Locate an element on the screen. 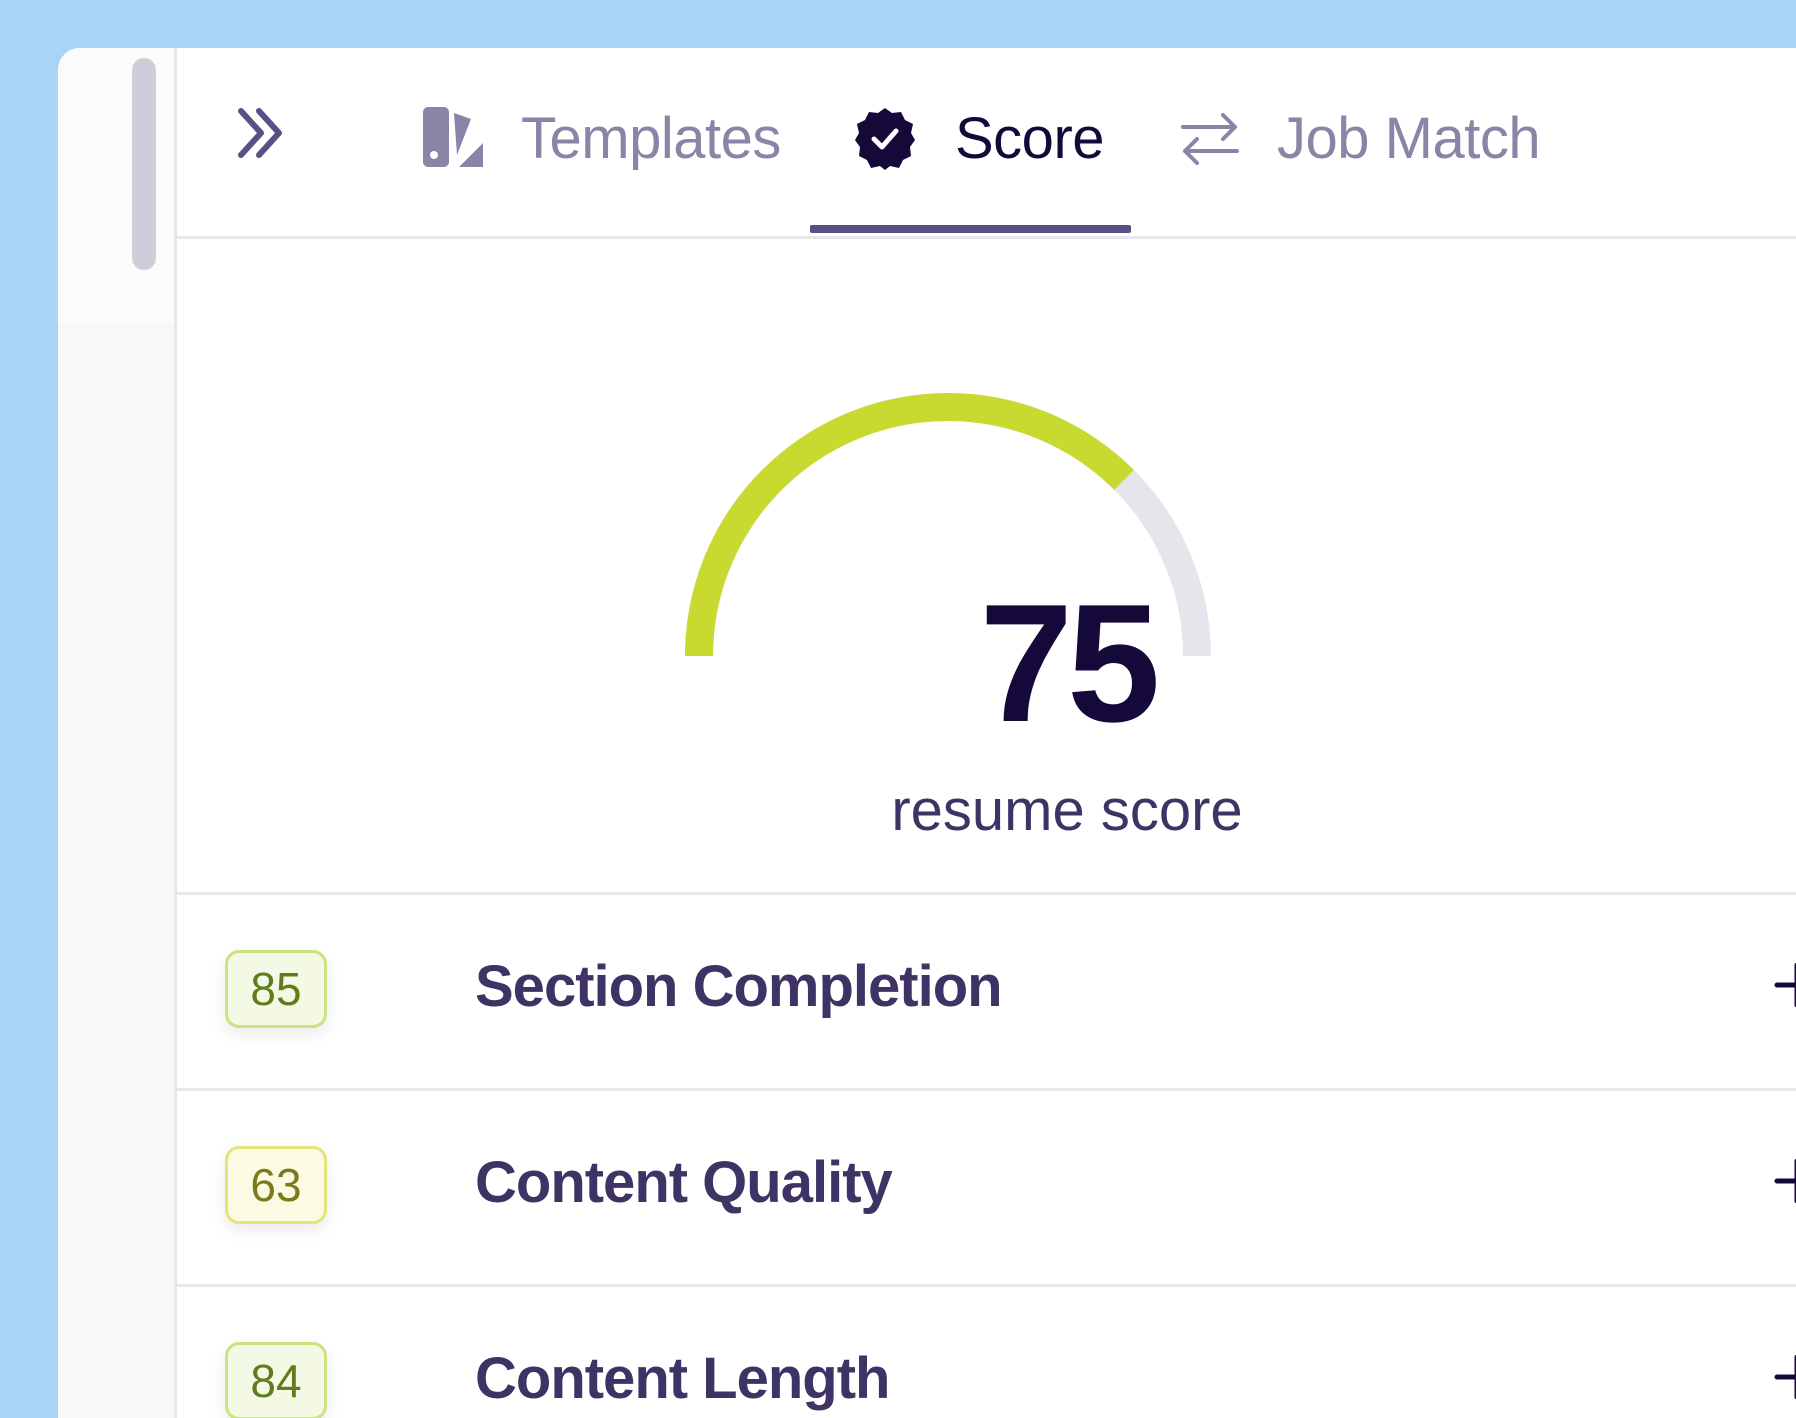 Image resolution: width=1796 pixels, height=1418 pixels. tab-templates: Templates is located at coordinates (601, 138).